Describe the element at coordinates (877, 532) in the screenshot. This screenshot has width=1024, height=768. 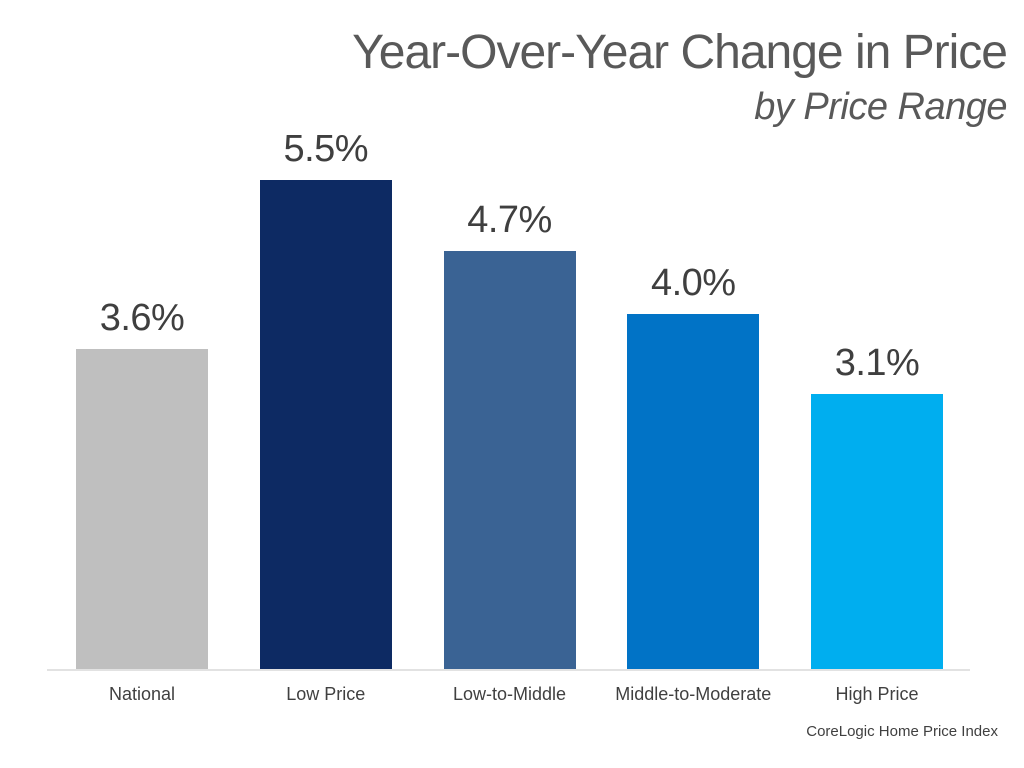
I see `bar-high-price` at that location.